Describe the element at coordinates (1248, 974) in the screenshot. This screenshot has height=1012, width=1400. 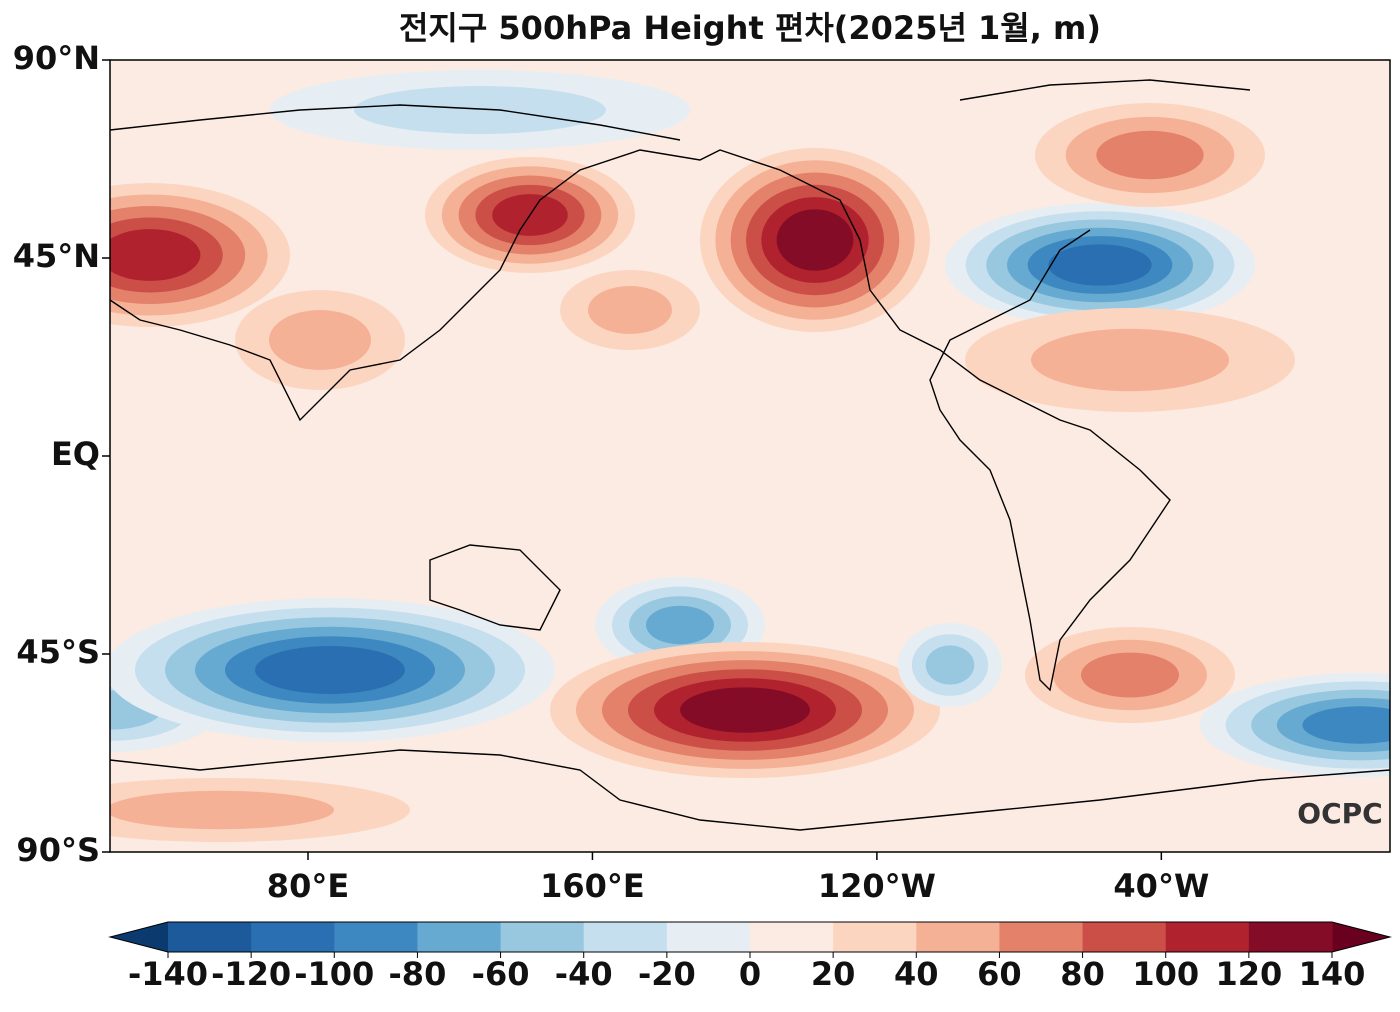
I see `colorbar-tick-label: 120` at that location.